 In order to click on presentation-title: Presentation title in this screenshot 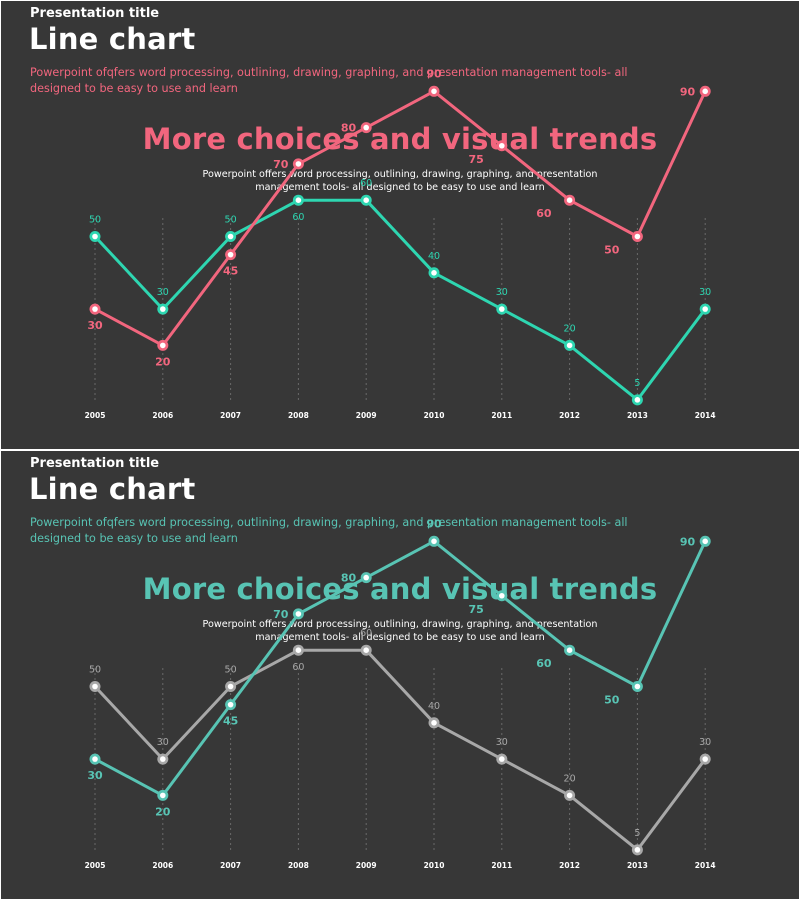, I will do `click(95, 13)`.